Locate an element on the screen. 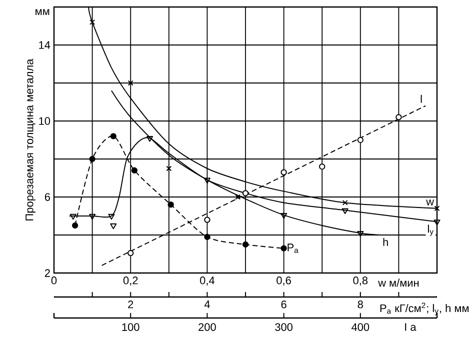  x2-tick-label: 6 is located at coordinates (283, 304).